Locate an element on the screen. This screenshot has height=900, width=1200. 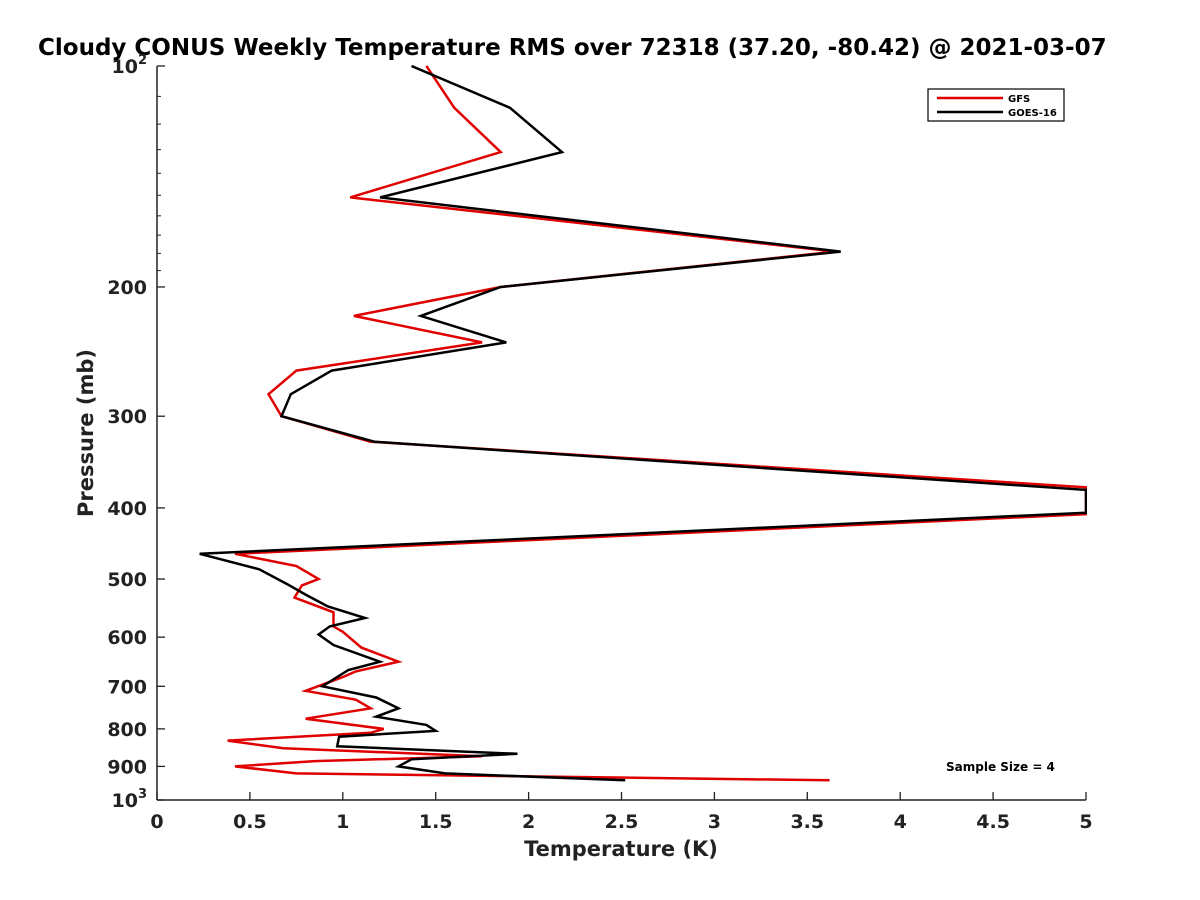
y-axis-ticks: 10² 200 300 400 500 600 700 800 900 10³ is located at coordinates (136, 432).